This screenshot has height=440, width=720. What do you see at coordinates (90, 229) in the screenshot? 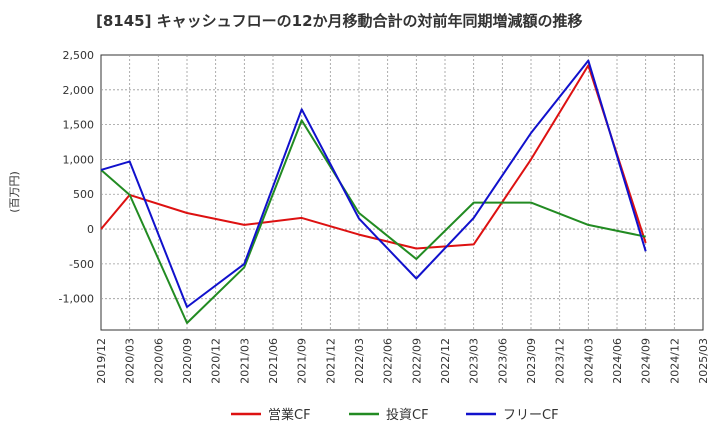
I see `y-tick-label: 0` at bounding box center [90, 229].